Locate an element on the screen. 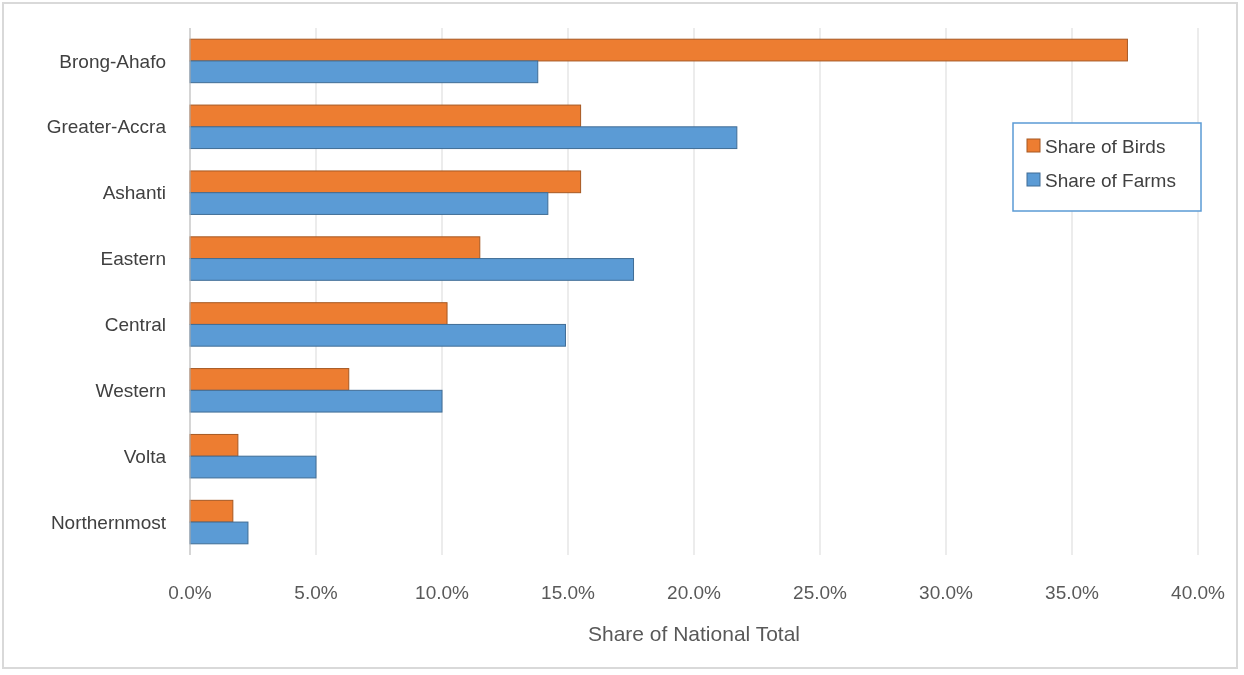  y-tick-label: Eastern is located at coordinates (133, 259).